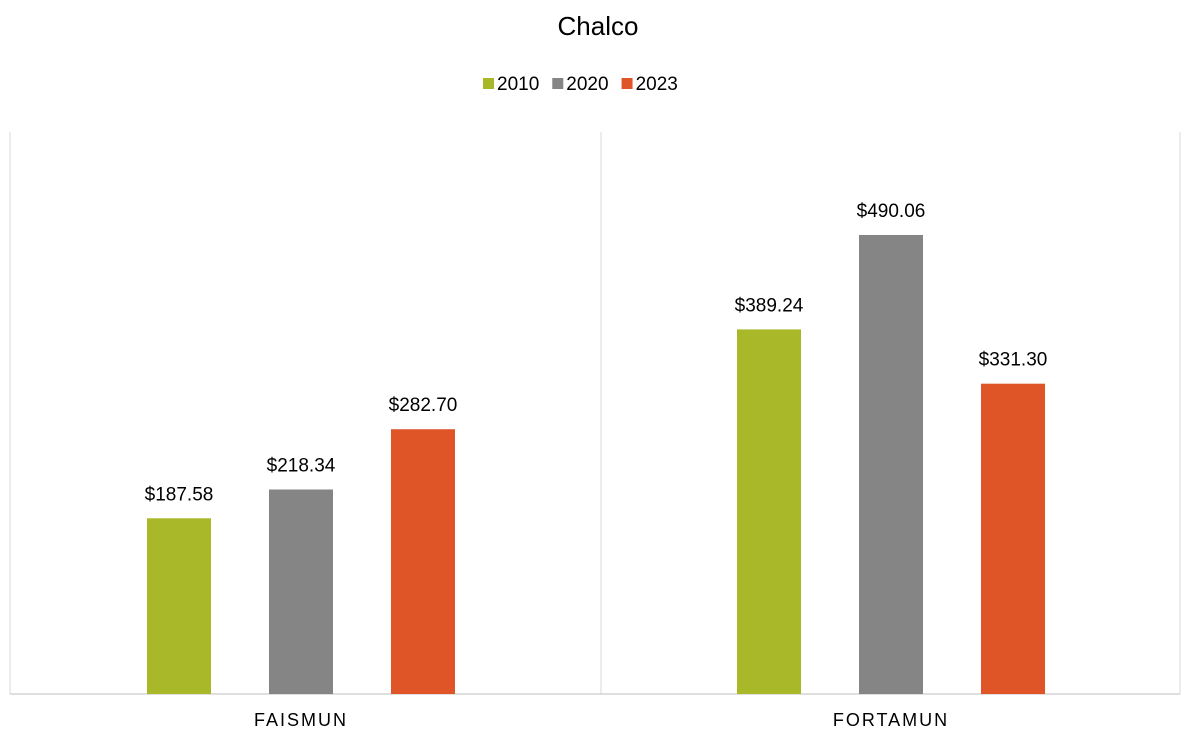  I want to click on data-label: $490.06, so click(891, 211).